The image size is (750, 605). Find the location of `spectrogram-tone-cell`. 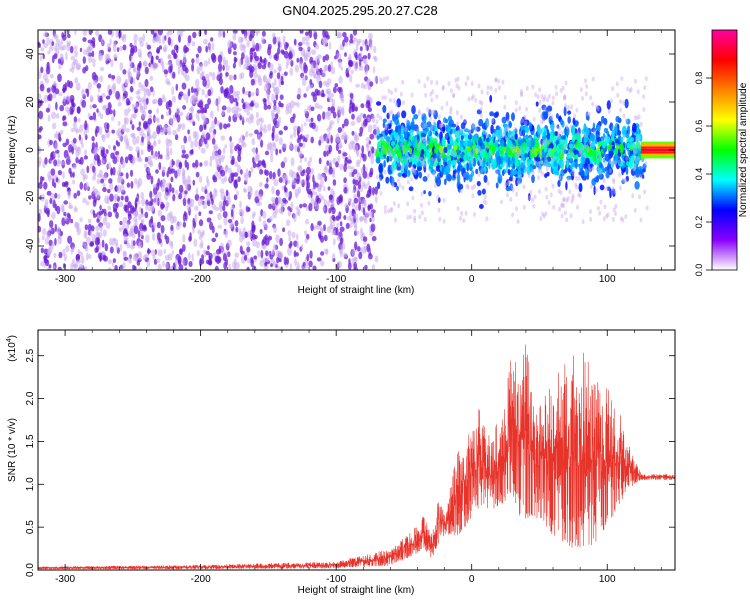

spectrogram-tone-cell is located at coordinates (658, 150).